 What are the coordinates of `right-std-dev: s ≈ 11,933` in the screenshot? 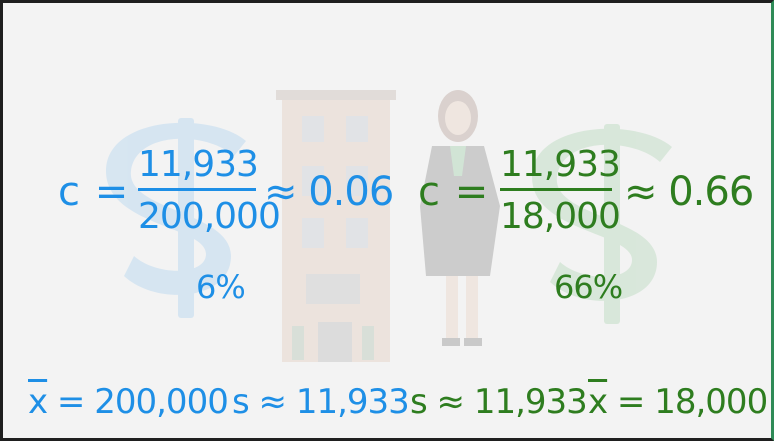 It's located at (499, 402).